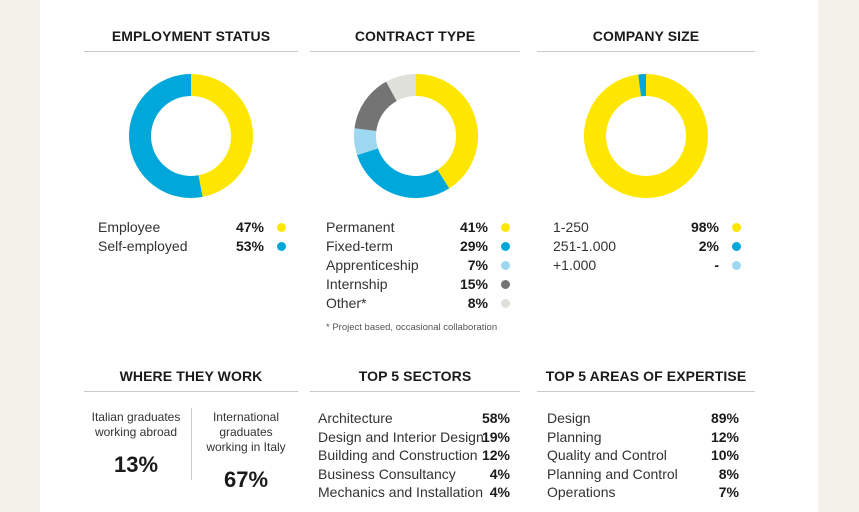  Describe the element at coordinates (419, 228) in the screenshot. I see `legend-item-permanent: Permanent 41%` at that location.